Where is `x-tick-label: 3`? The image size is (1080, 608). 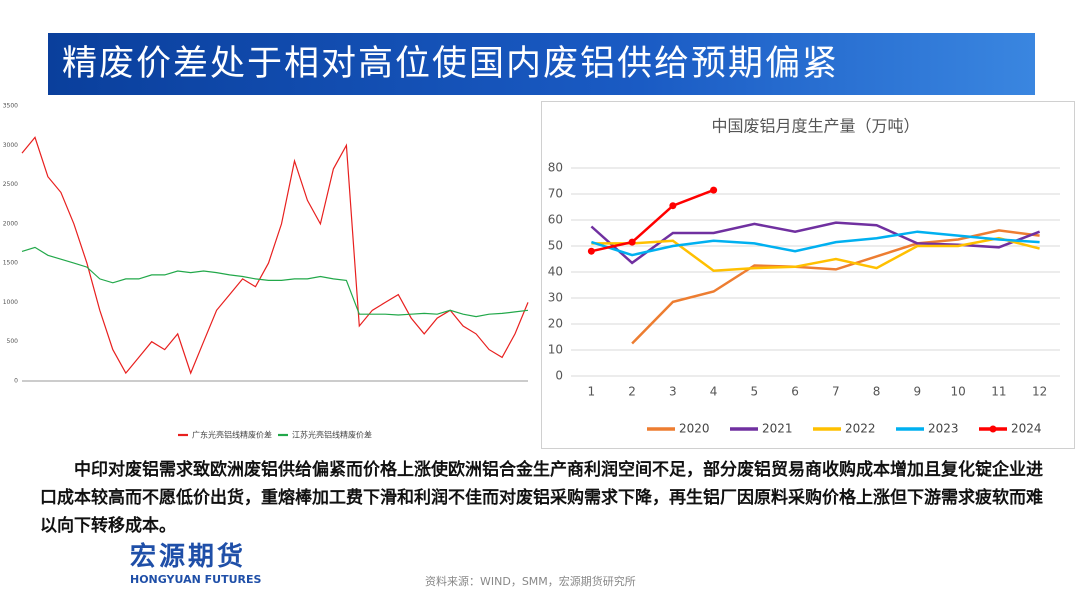
x-tick-label: 3 is located at coordinates (673, 392).